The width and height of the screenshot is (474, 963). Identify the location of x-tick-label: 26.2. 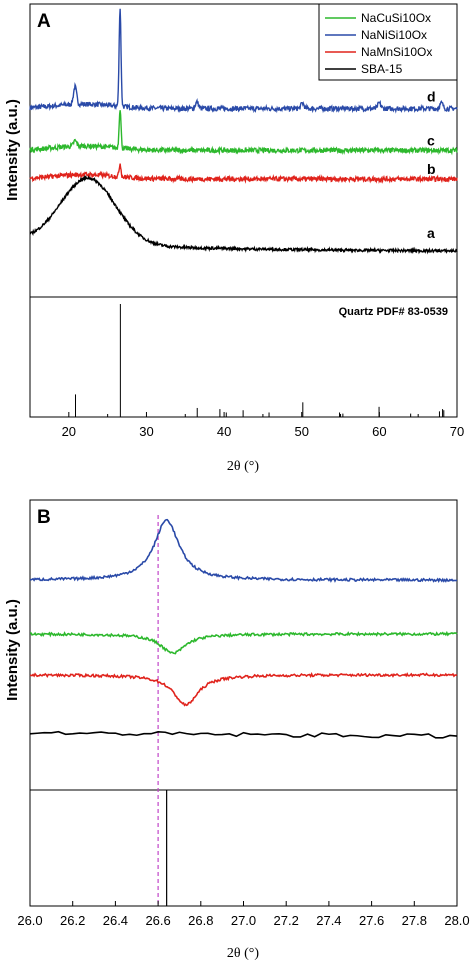
(72, 920).